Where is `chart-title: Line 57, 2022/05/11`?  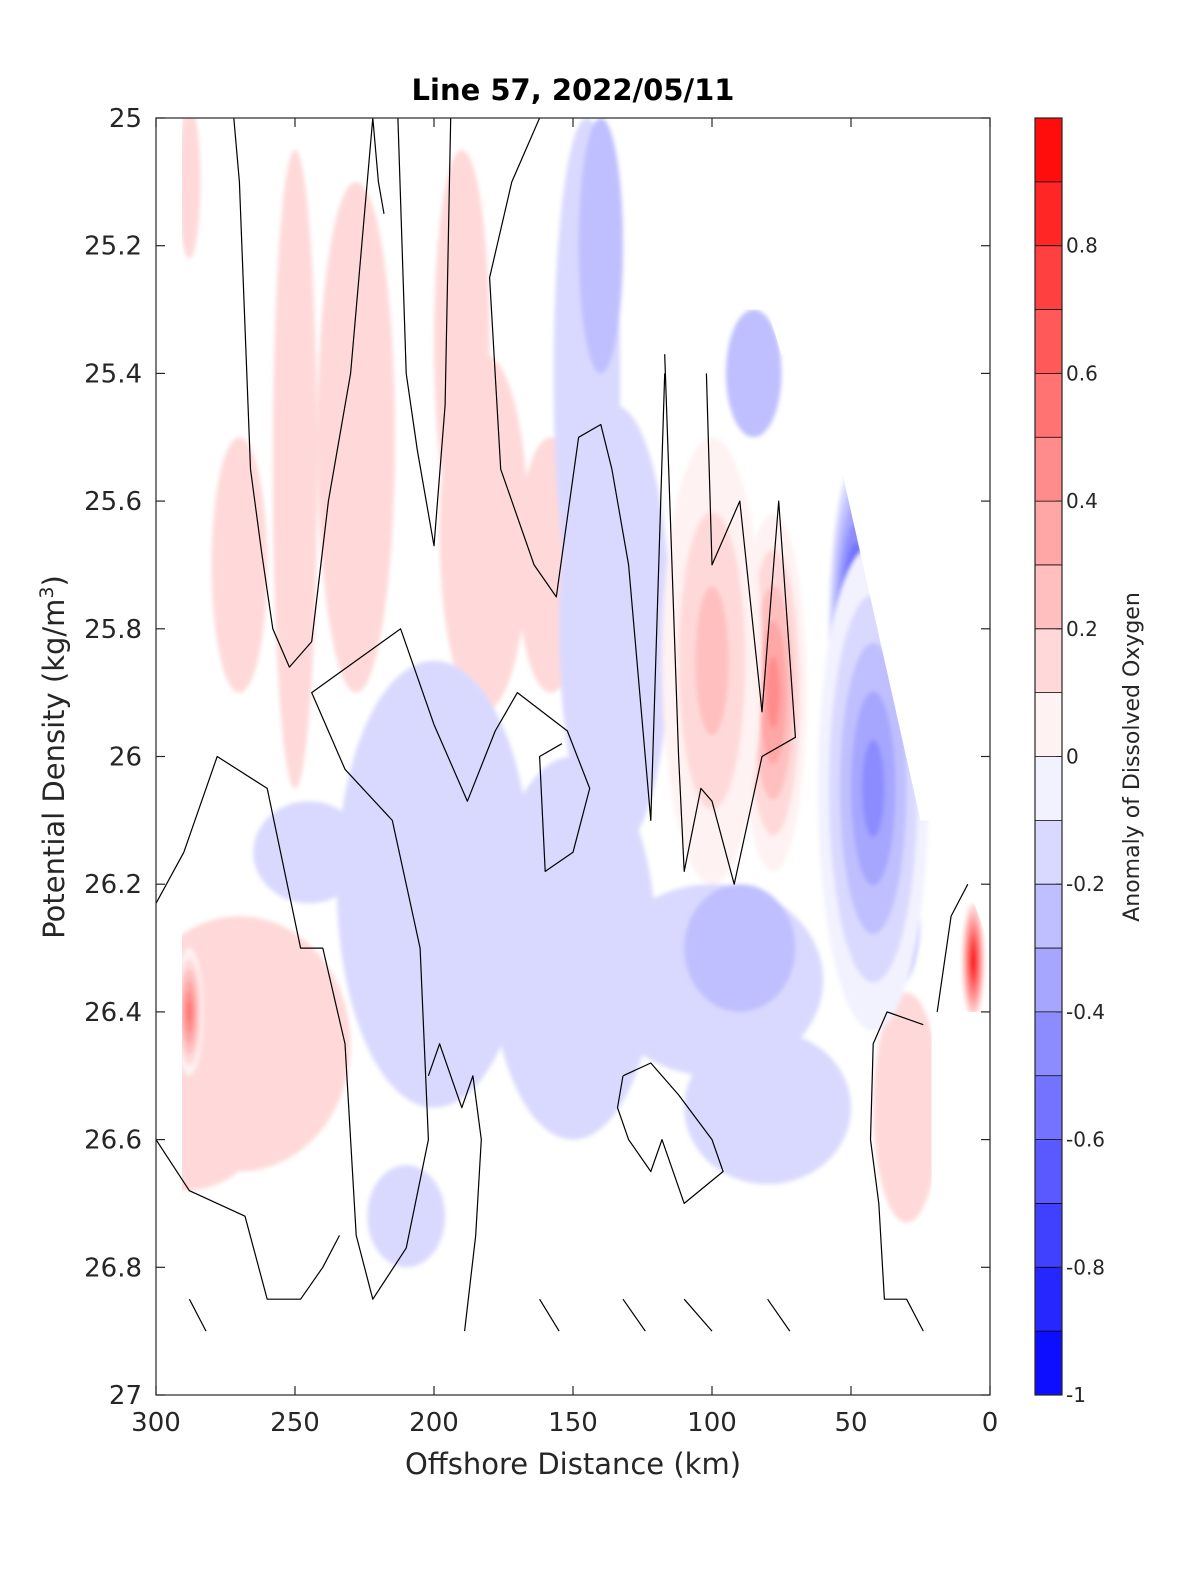 chart-title: Line 57, 2022/05/11 is located at coordinates (573, 90).